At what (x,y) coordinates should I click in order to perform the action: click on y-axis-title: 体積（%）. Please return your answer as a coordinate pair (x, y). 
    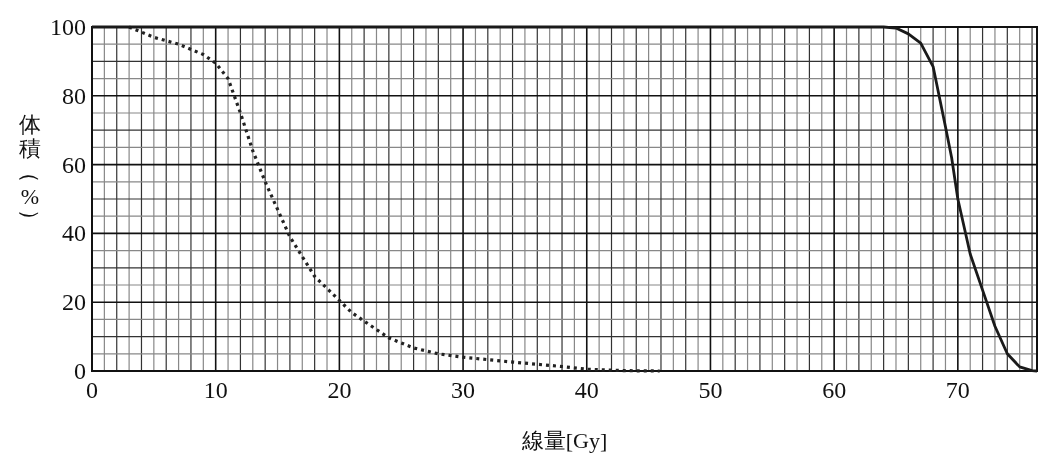
    Looking at the image, I should click on (30, 171).